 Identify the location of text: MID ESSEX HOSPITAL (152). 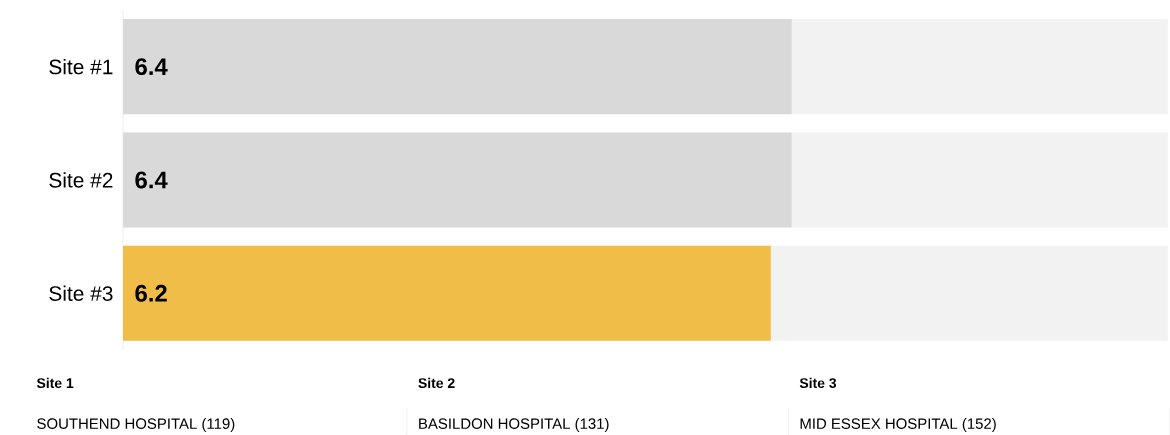
(898, 424).